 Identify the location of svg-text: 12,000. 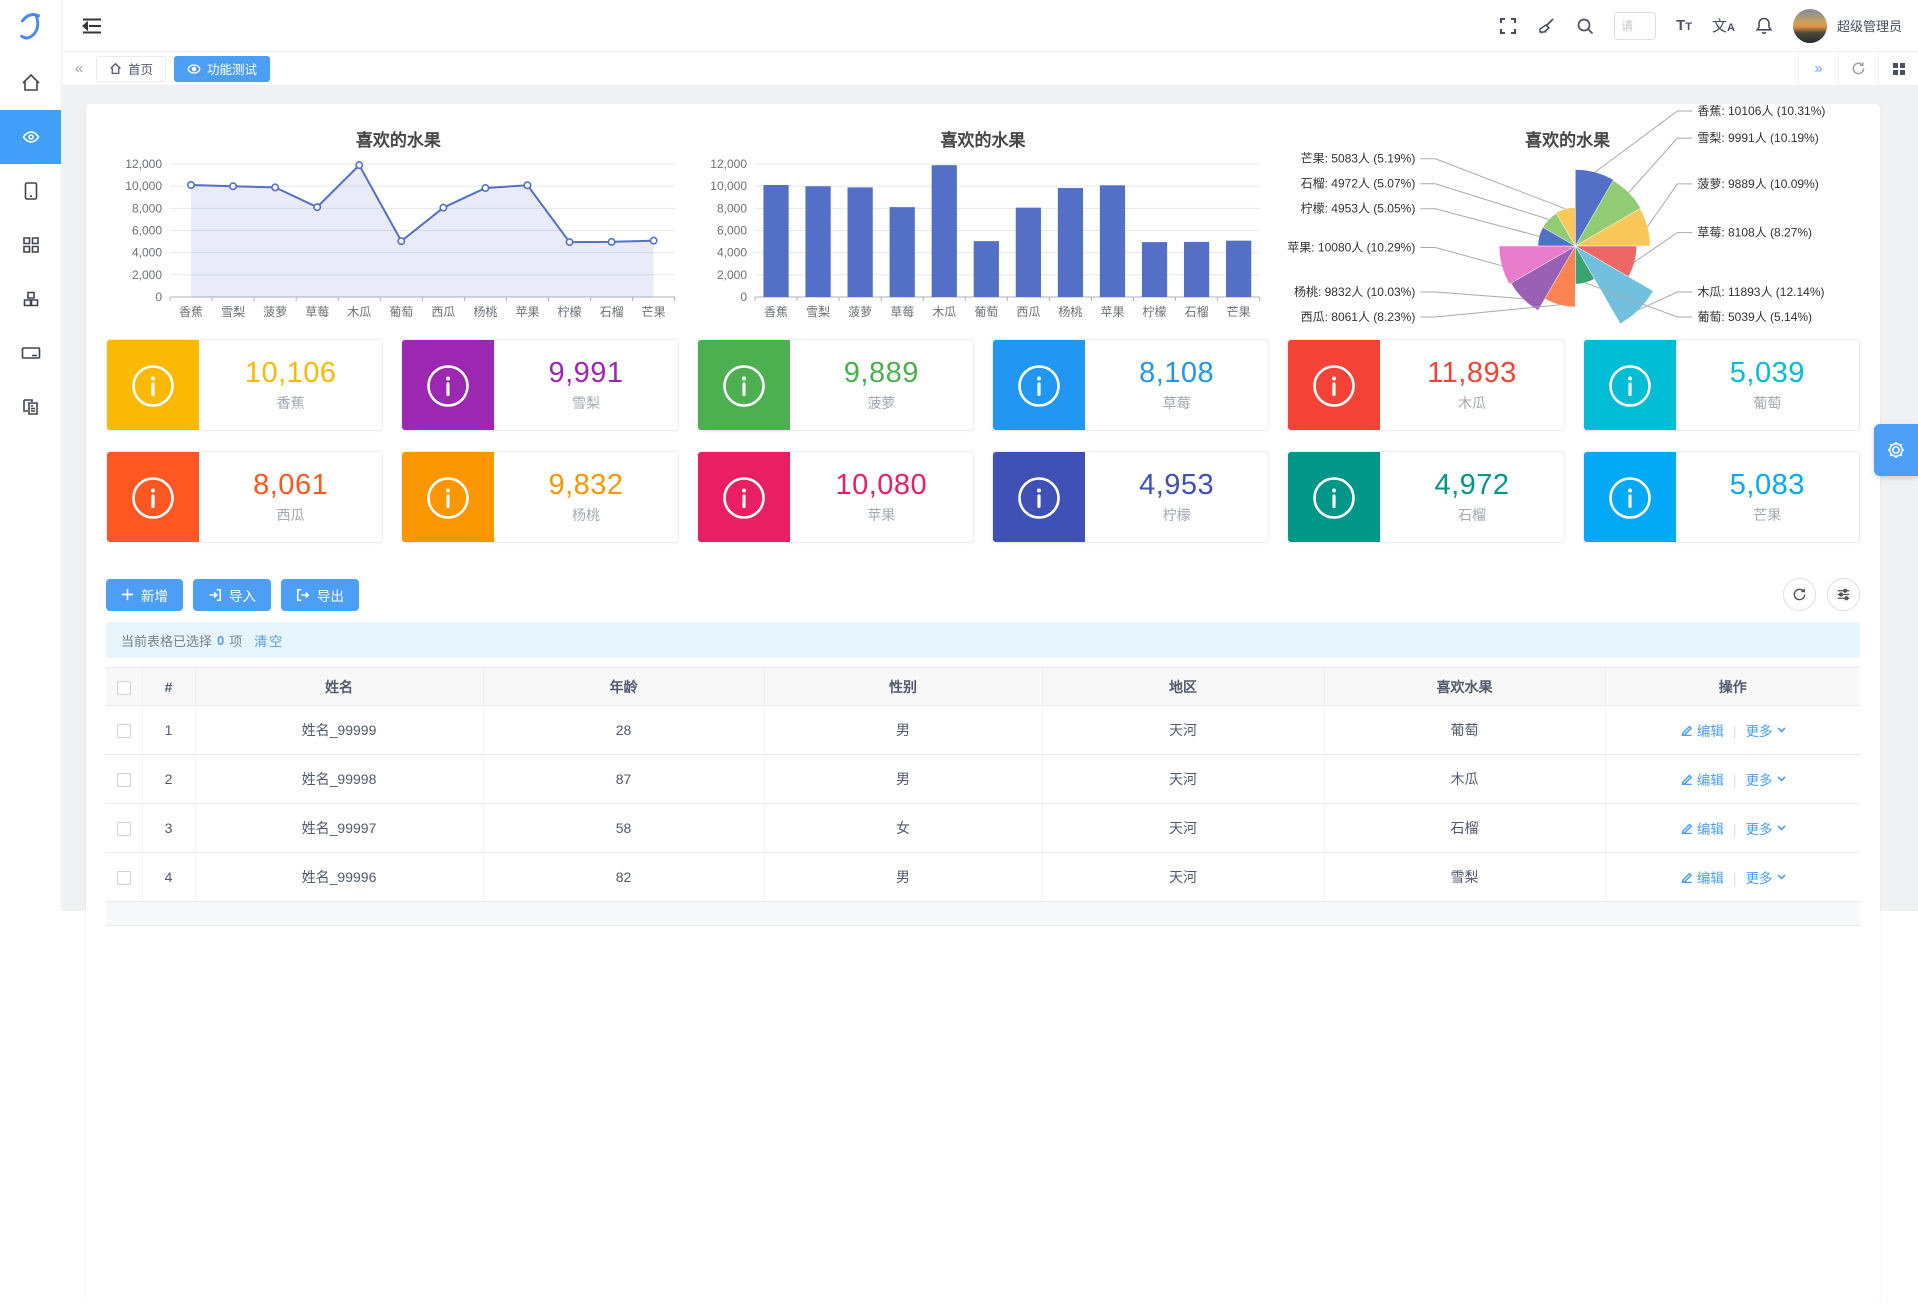
(728, 164).